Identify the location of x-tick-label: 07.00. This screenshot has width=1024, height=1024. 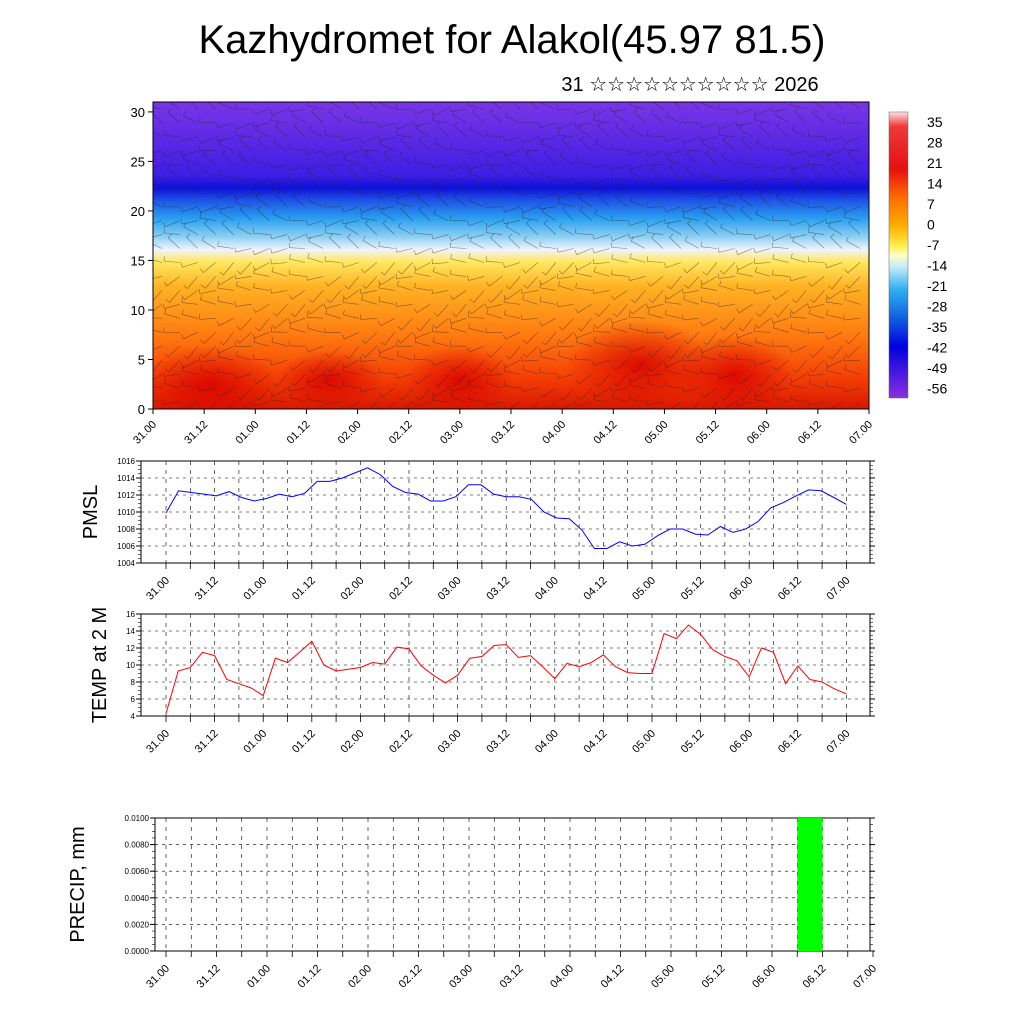
(839, 742).